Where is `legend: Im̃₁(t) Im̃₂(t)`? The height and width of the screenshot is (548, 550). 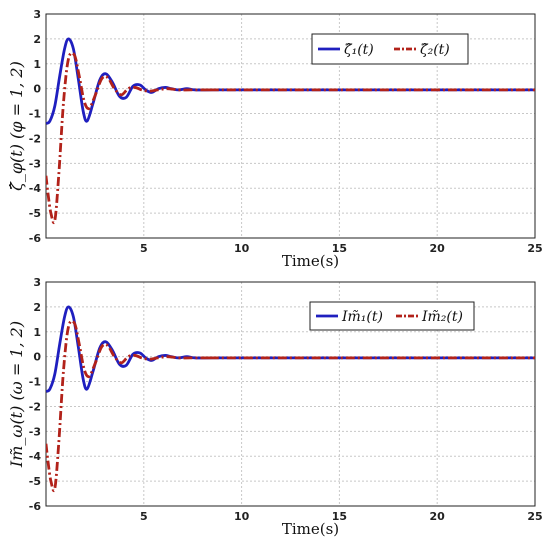
legend: Im̃₁(t) Im̃₂(t) is located at coordinates (392, 316).